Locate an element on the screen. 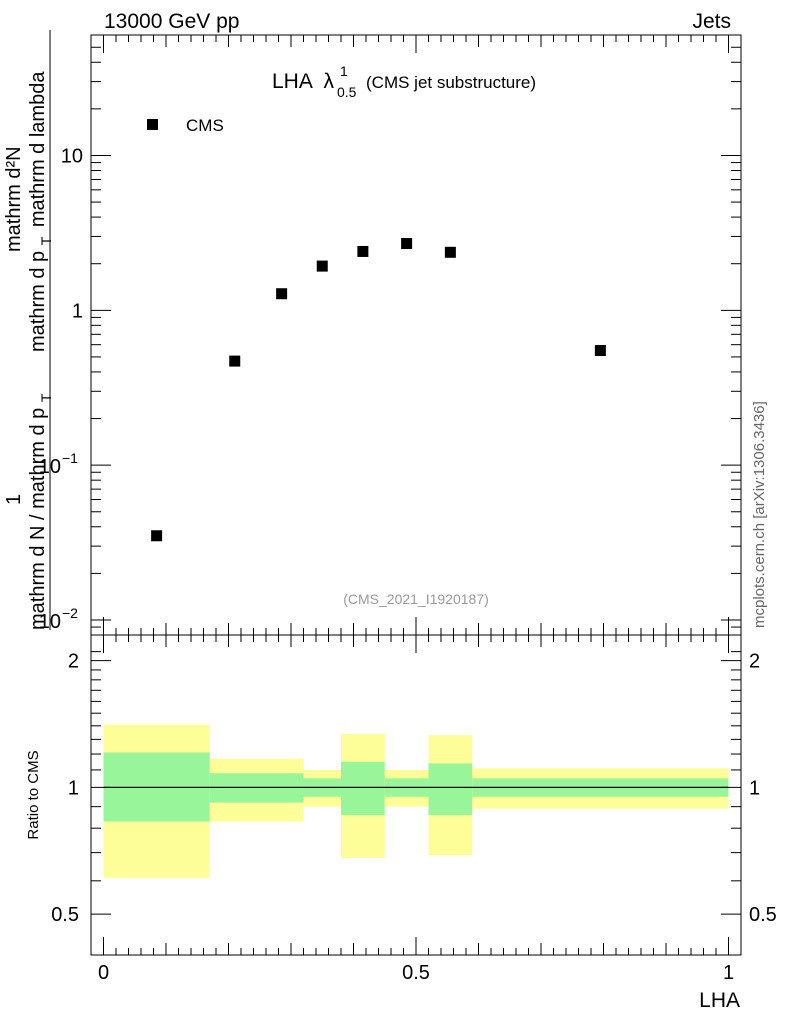 This screenshot has height=1024, width=786. ratio-y-axis-label: Ratio to CMS is located at coordinates (33, 794).